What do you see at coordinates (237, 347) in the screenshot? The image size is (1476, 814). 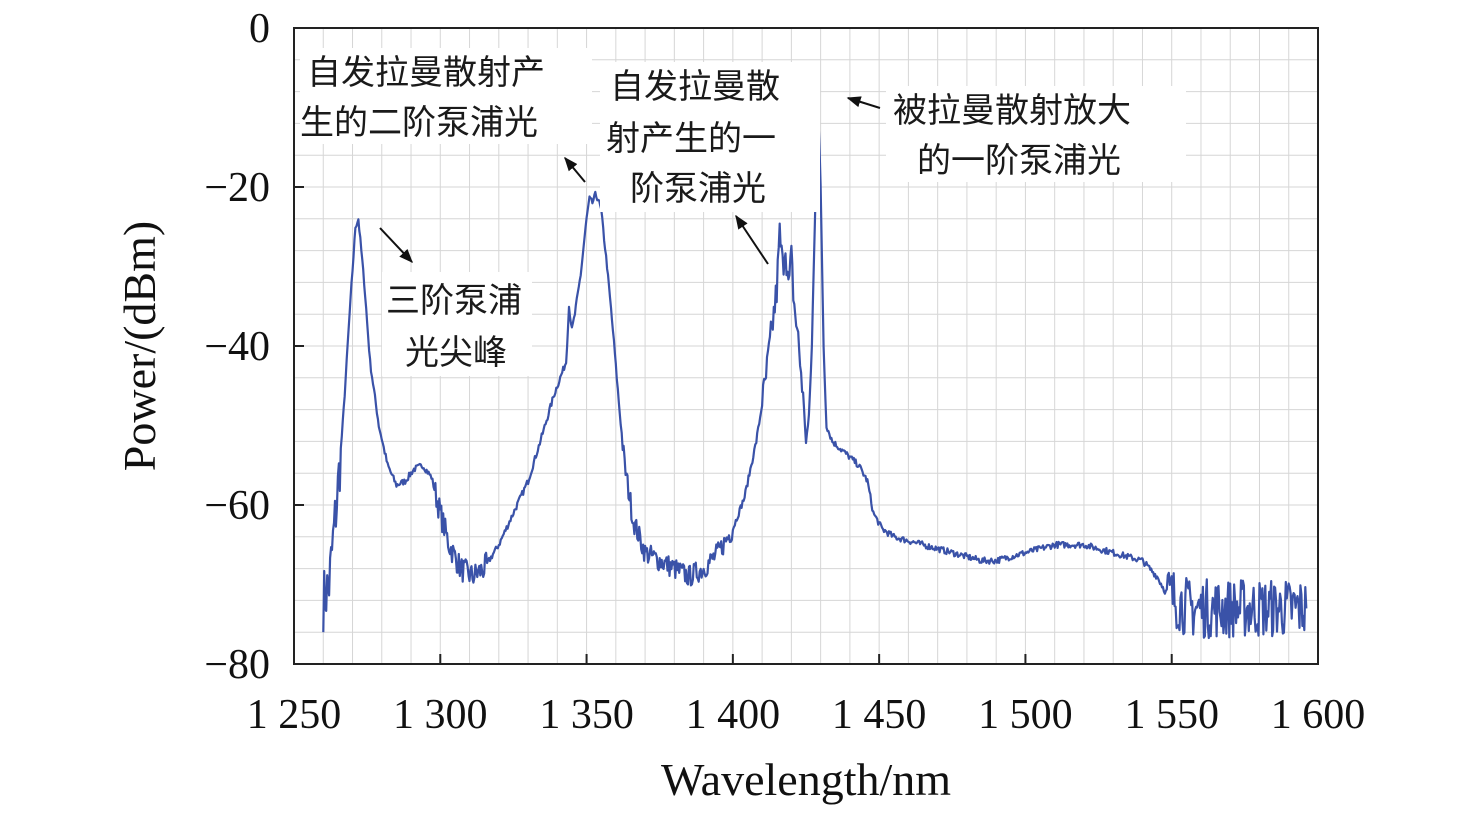 I see `y-tick-label: −40` at bounding box center [237, 347].